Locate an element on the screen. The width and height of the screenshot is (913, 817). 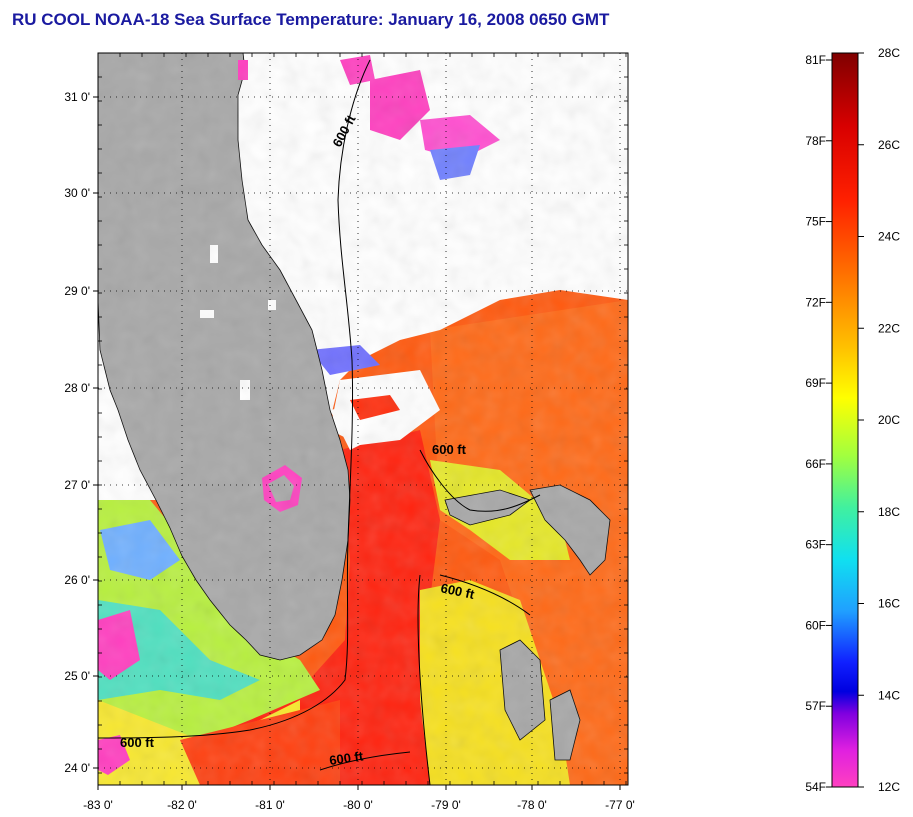
lat-tick-label: 31 0' is located at coordinates (77, 97).